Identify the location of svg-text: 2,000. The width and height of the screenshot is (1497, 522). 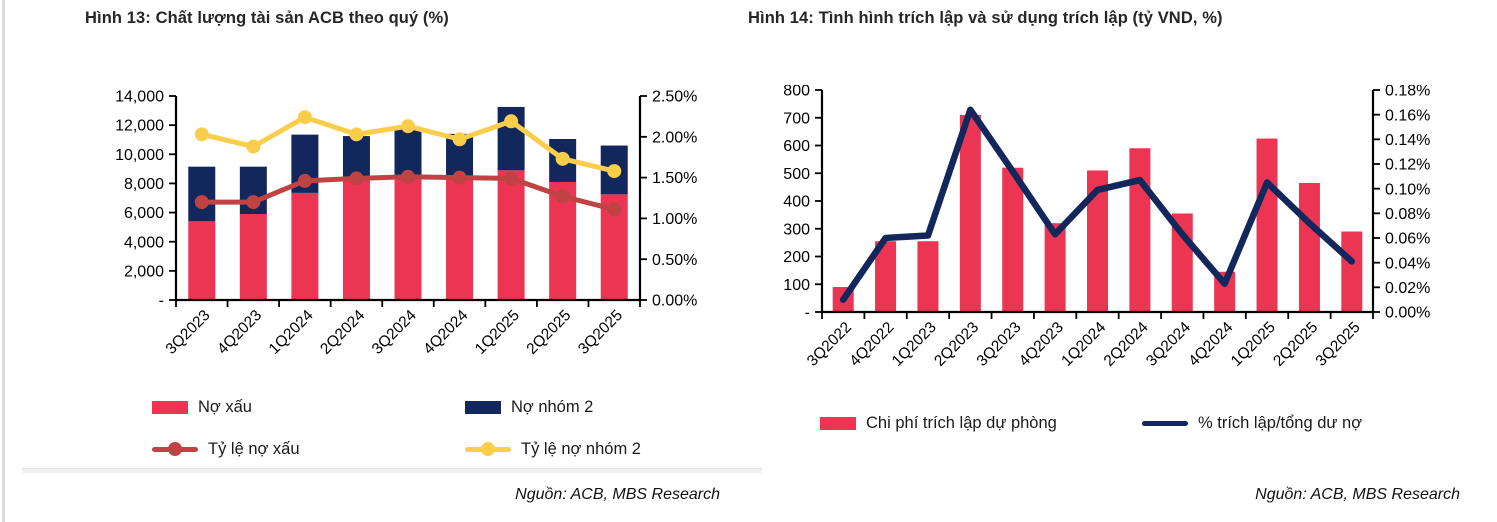
(144, 271).